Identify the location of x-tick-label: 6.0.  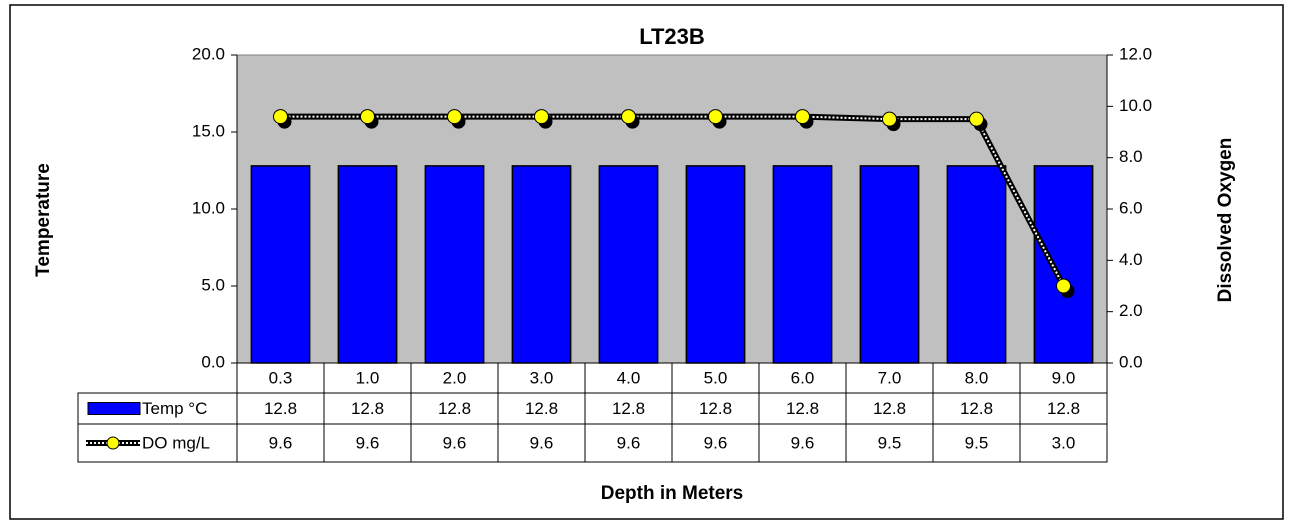
(803, 377).